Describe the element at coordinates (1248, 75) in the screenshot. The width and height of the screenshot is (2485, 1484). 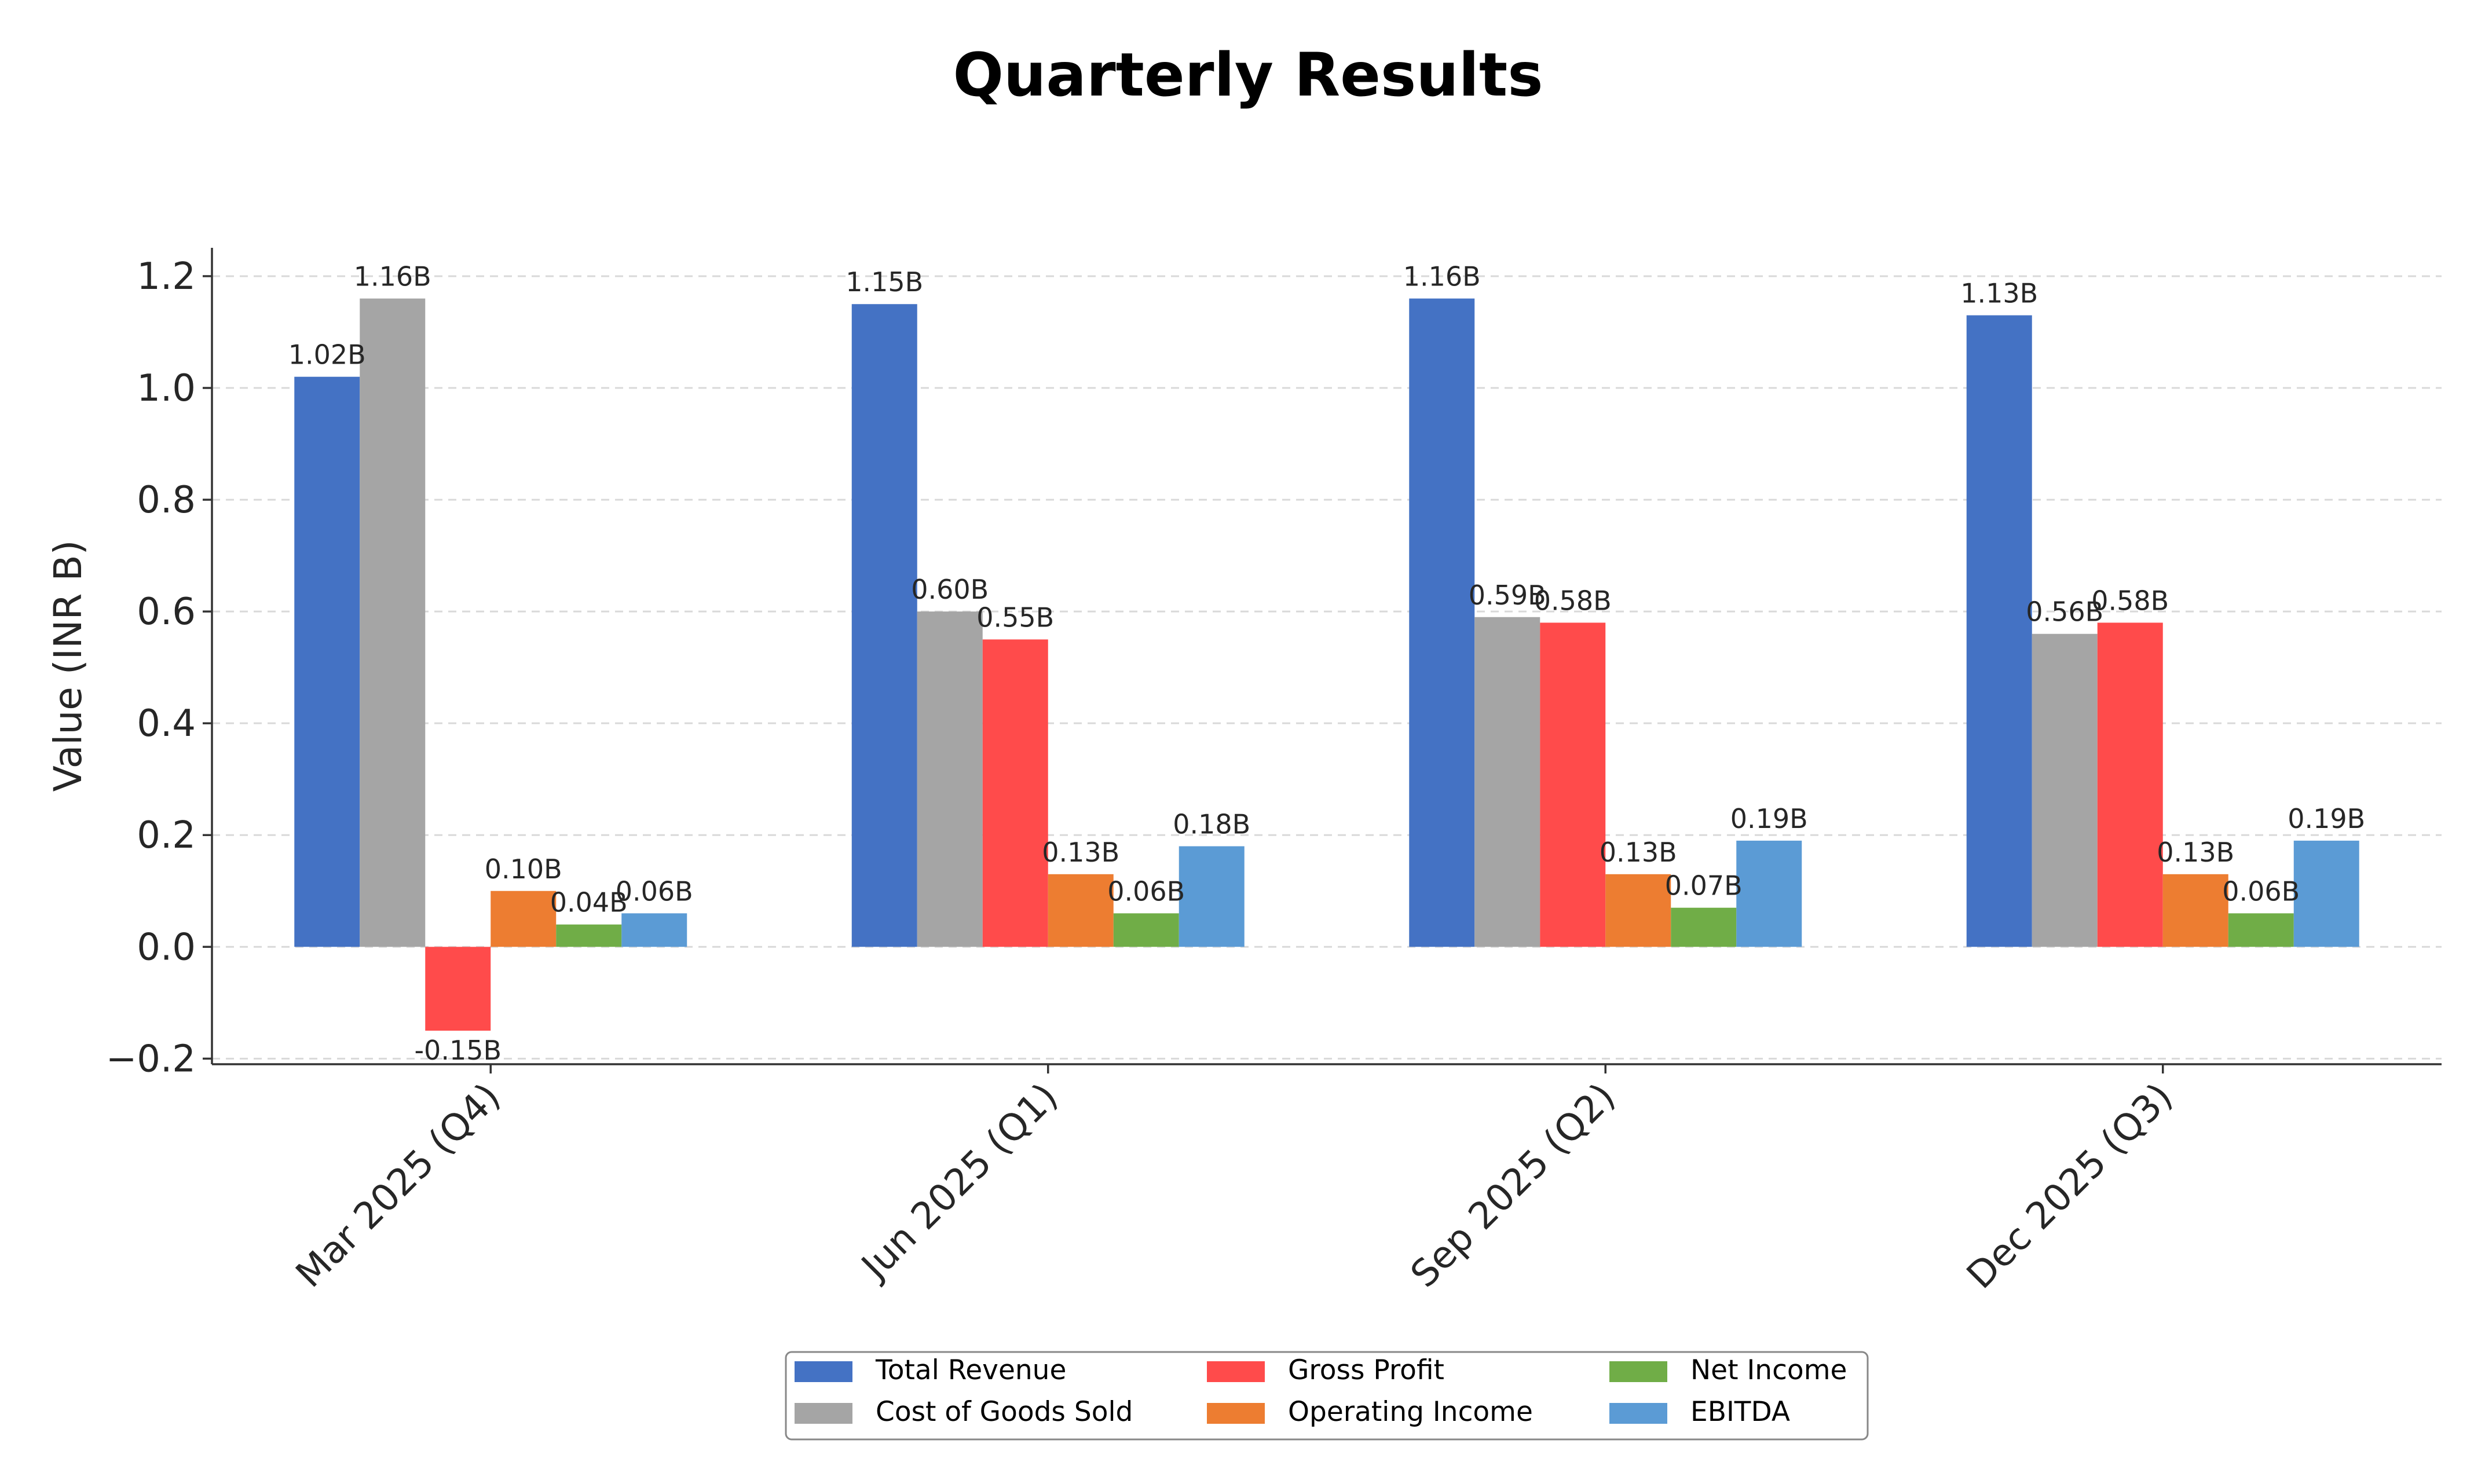
I see `chart-title: Quarterly Results` at that location.